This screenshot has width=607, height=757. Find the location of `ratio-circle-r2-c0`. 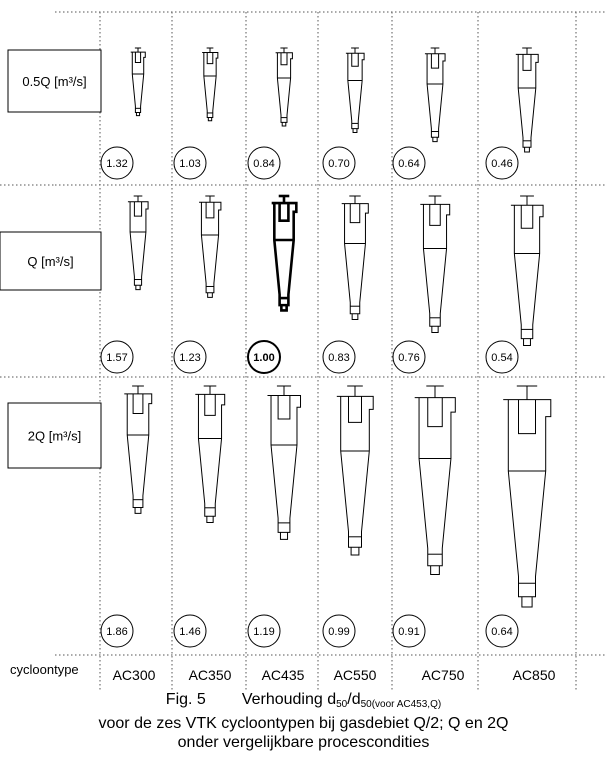

ratio-circle-r2-c0 is located at coordinates (117, 631).